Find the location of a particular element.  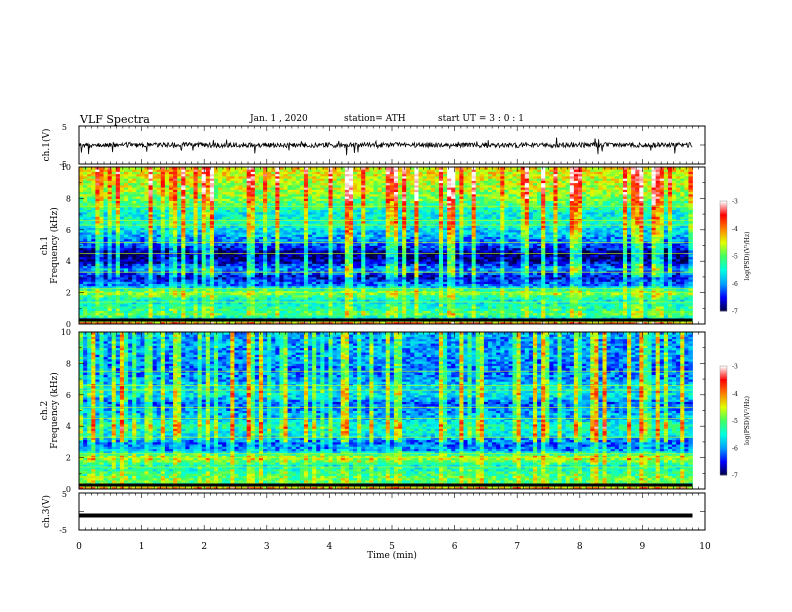

ch1-waveform-series-line is located at coordinates (385, 147).